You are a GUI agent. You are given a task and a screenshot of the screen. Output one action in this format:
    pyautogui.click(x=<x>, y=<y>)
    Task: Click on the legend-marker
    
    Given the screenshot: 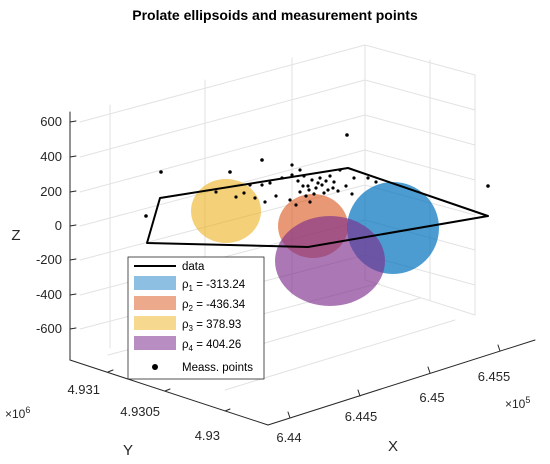 What is the action you would take?
    pyautogui.click(x=155, y=367)
    